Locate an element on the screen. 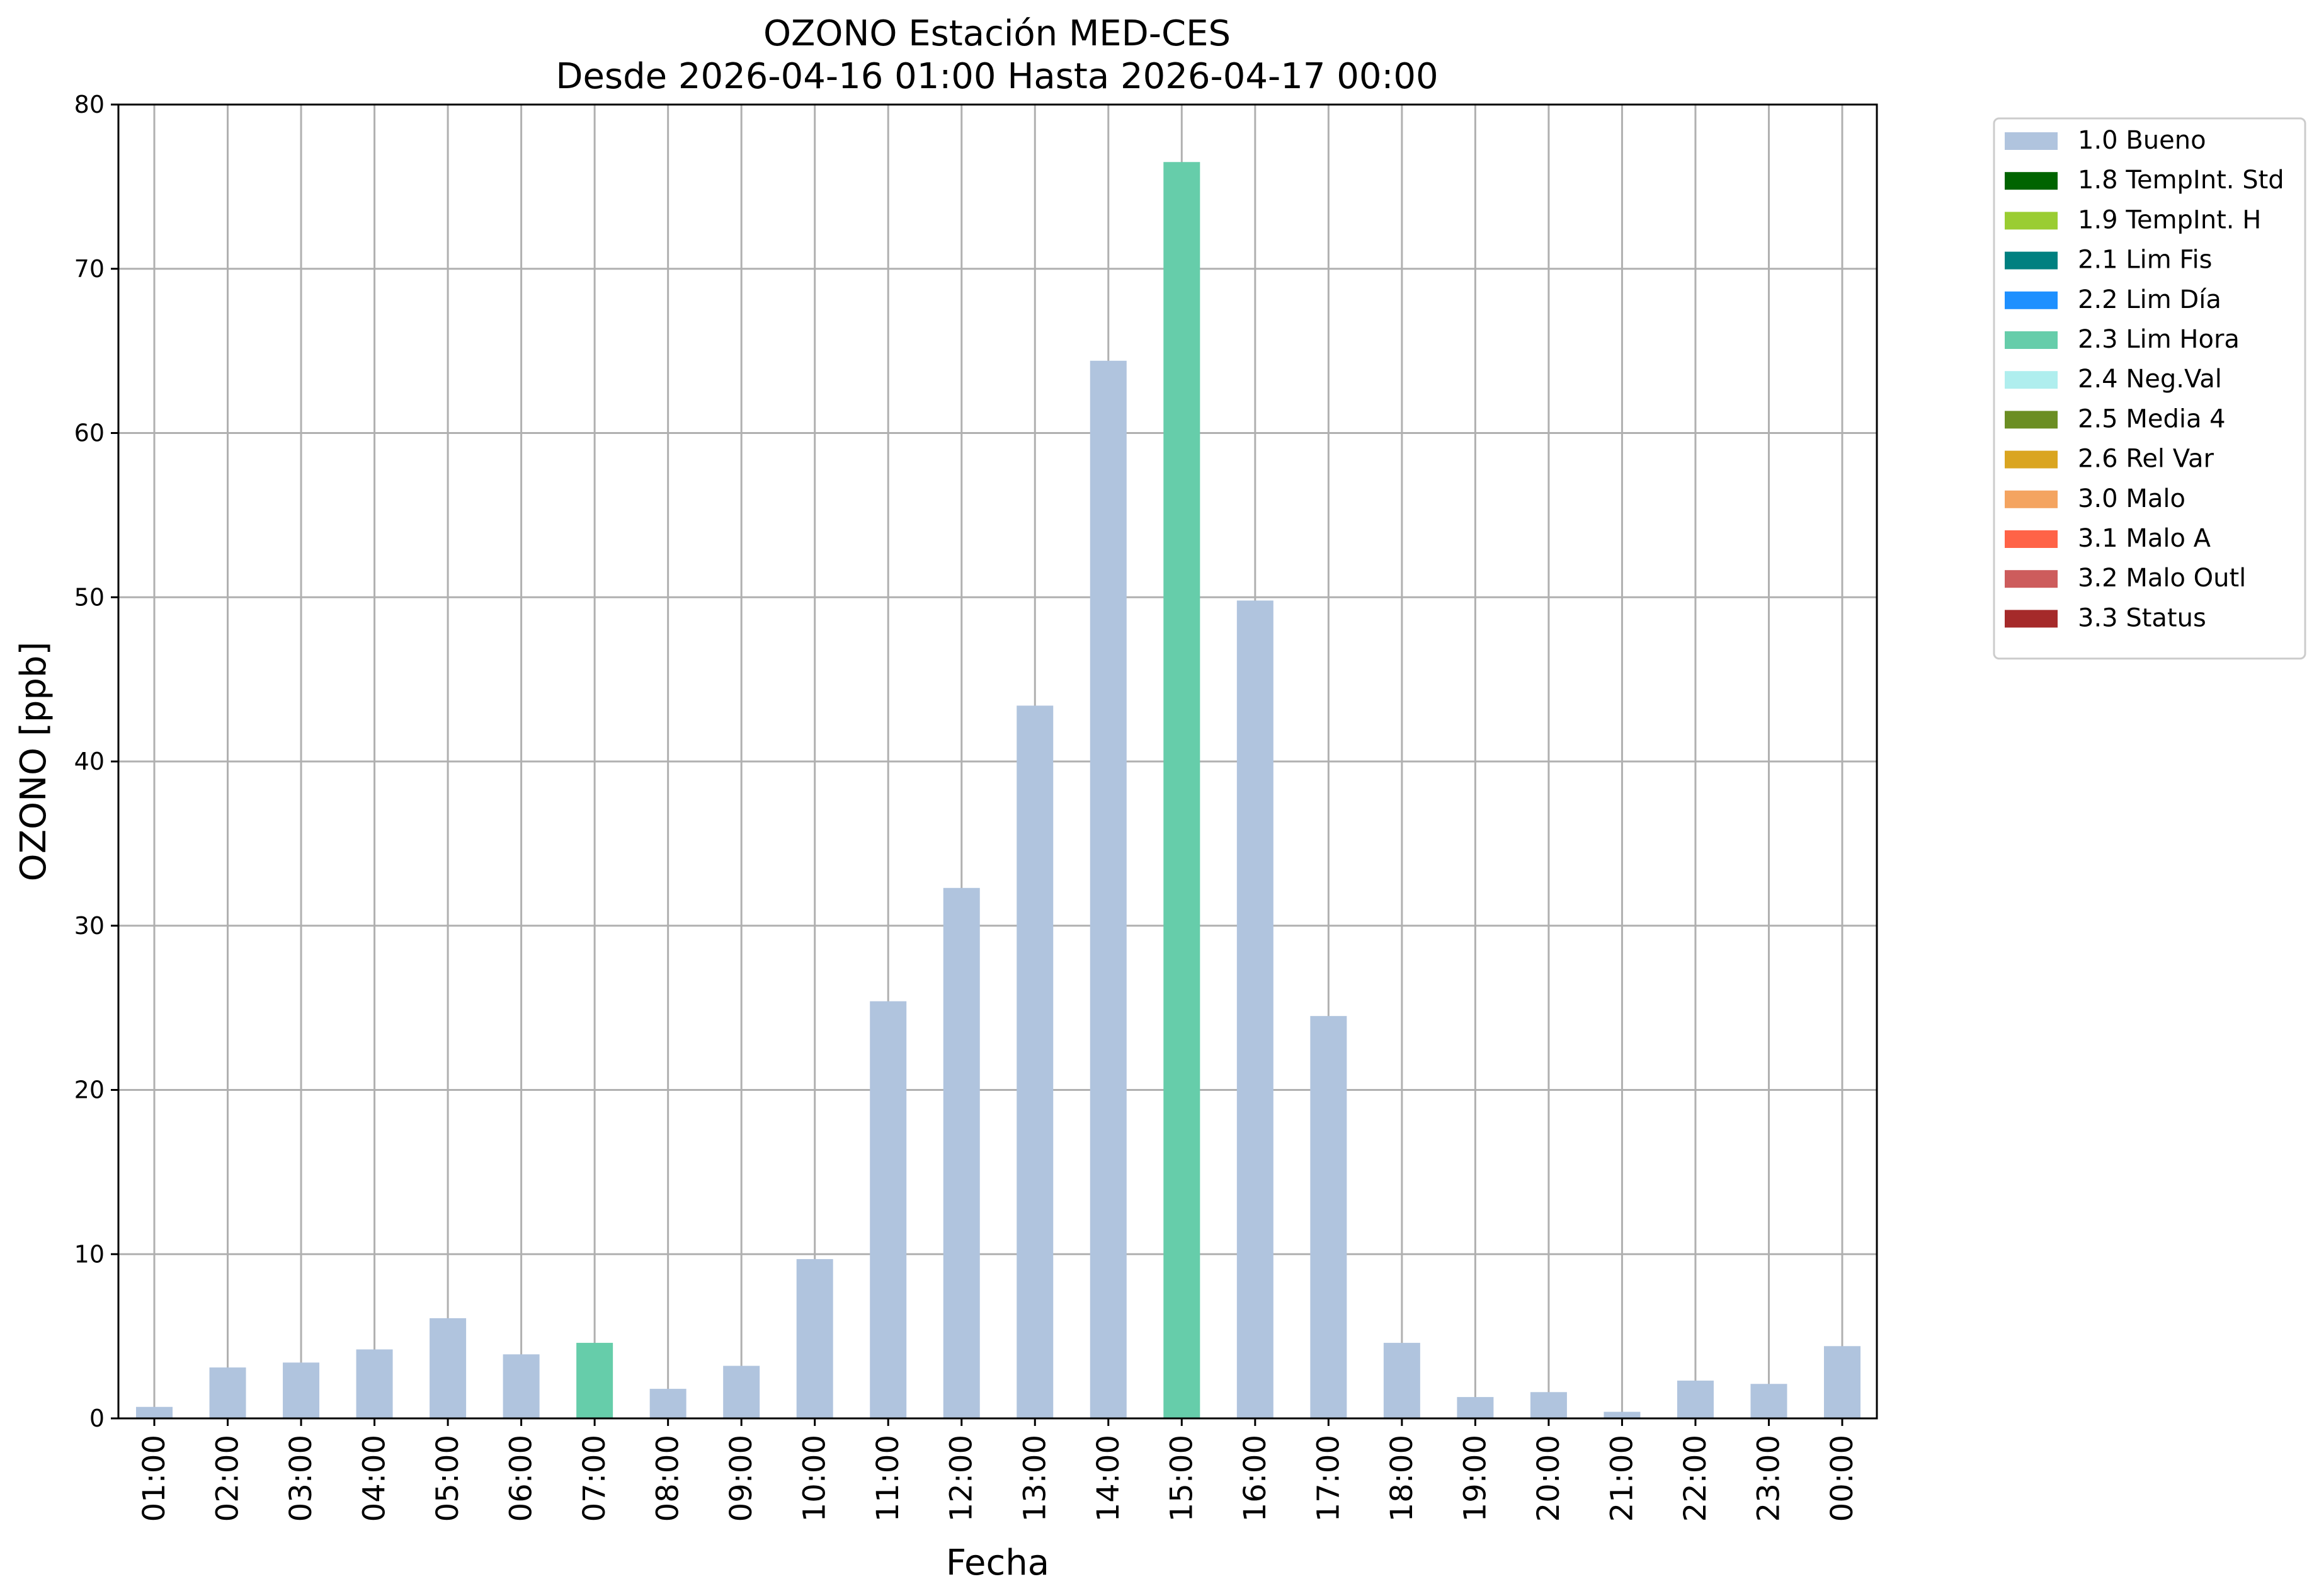 The width and height of the screenshot is (2319, 1596). x-tick-label: 08:00 is located at coordinates (668, 1478).